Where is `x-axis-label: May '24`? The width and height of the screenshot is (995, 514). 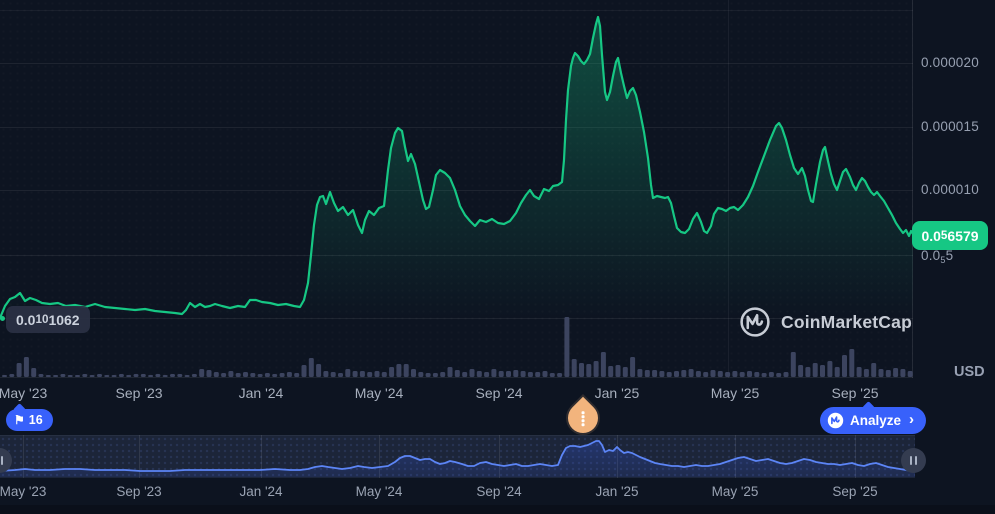 x-axis-label: May '24 is located at coordinates (379, 393).